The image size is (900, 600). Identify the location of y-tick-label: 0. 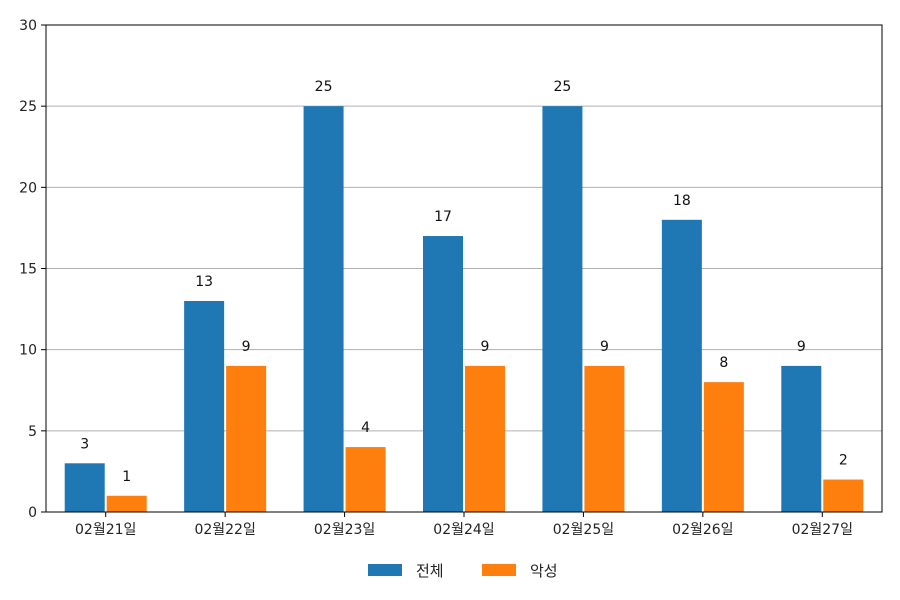
(32, 513).